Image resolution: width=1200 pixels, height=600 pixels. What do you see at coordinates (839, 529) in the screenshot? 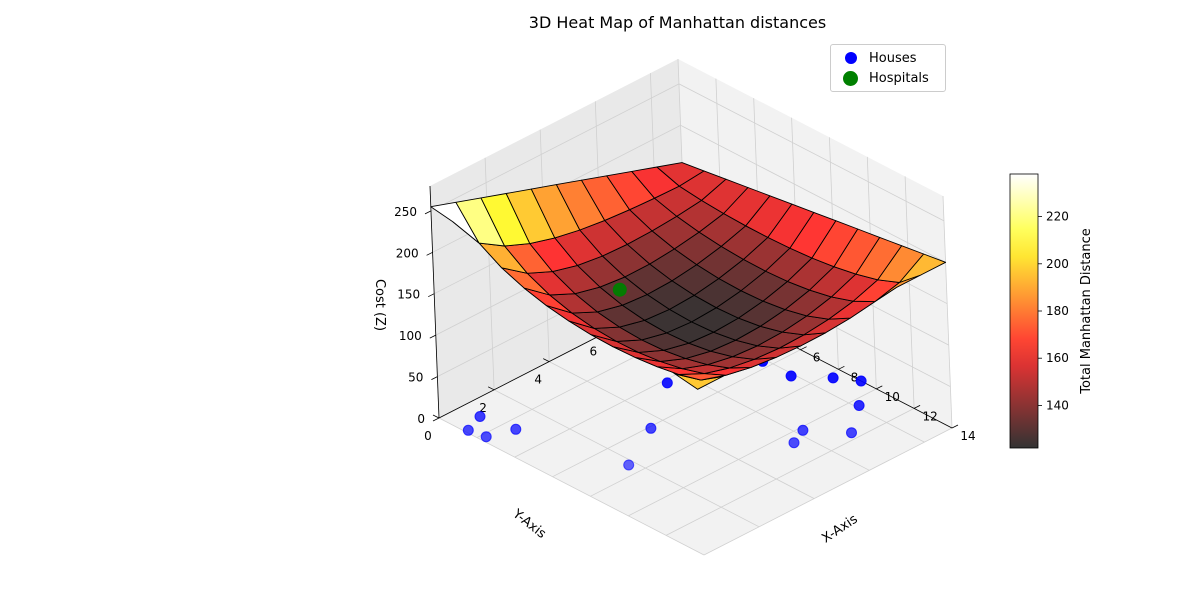
I see `x-axis-label: X-Axis` at bounding box center [839, 529].